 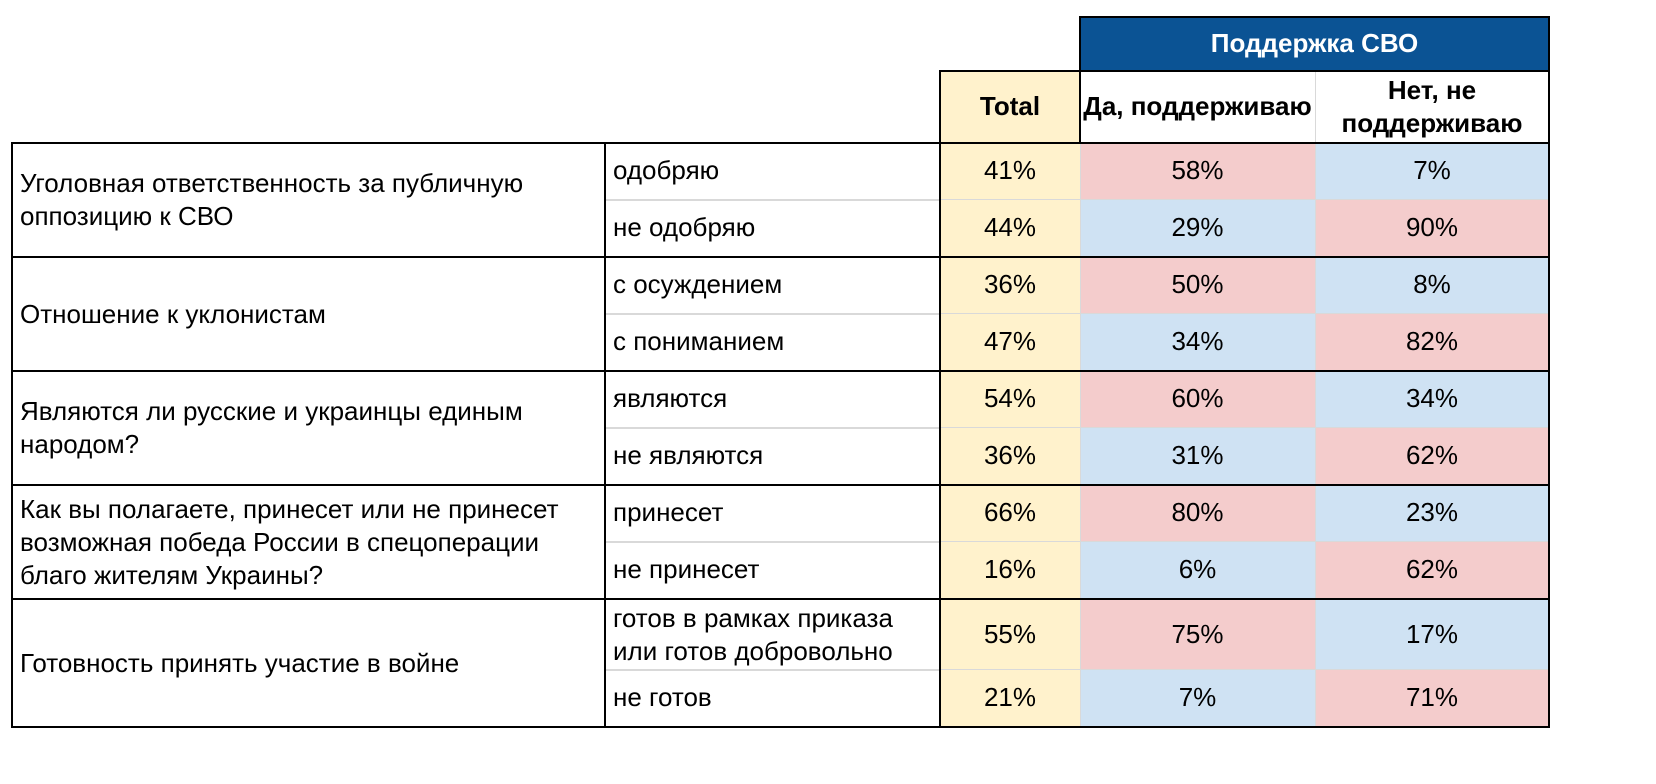 I want to click on yes-support-value: 60%, so click(x=1197, y=399).